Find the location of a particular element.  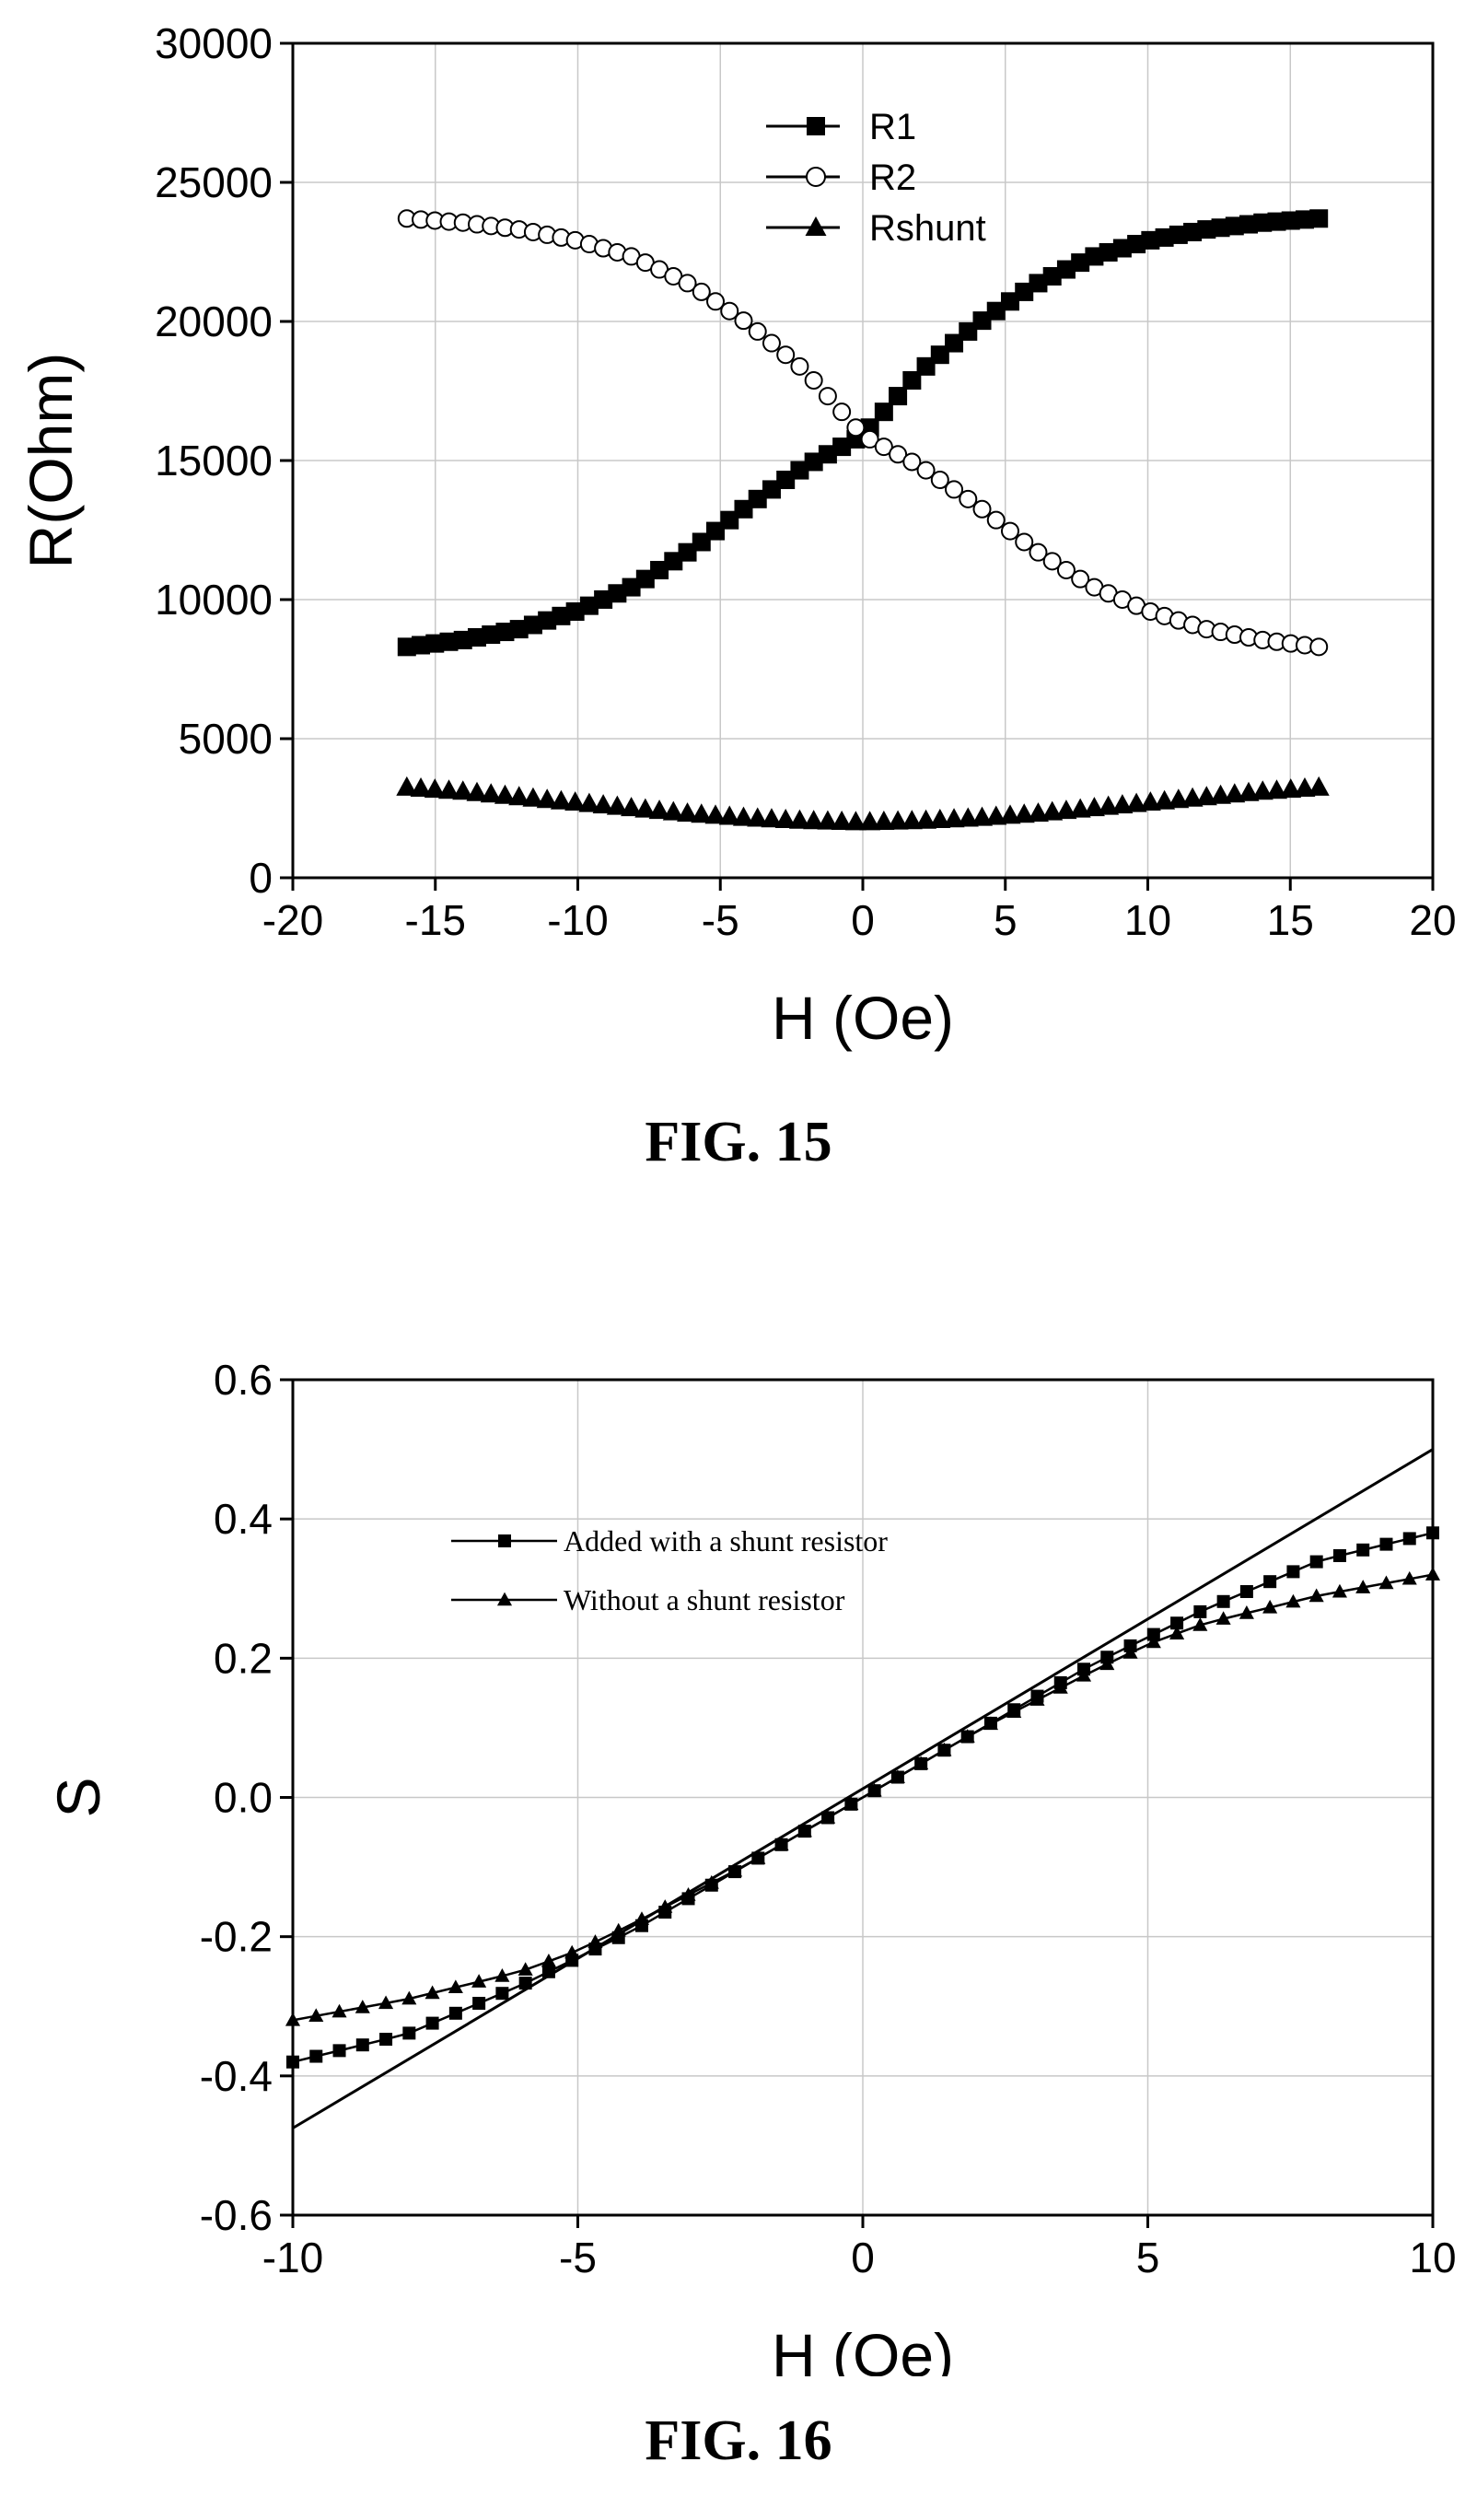

y-tick-label: 25000 is located at coordinates (214, 182).